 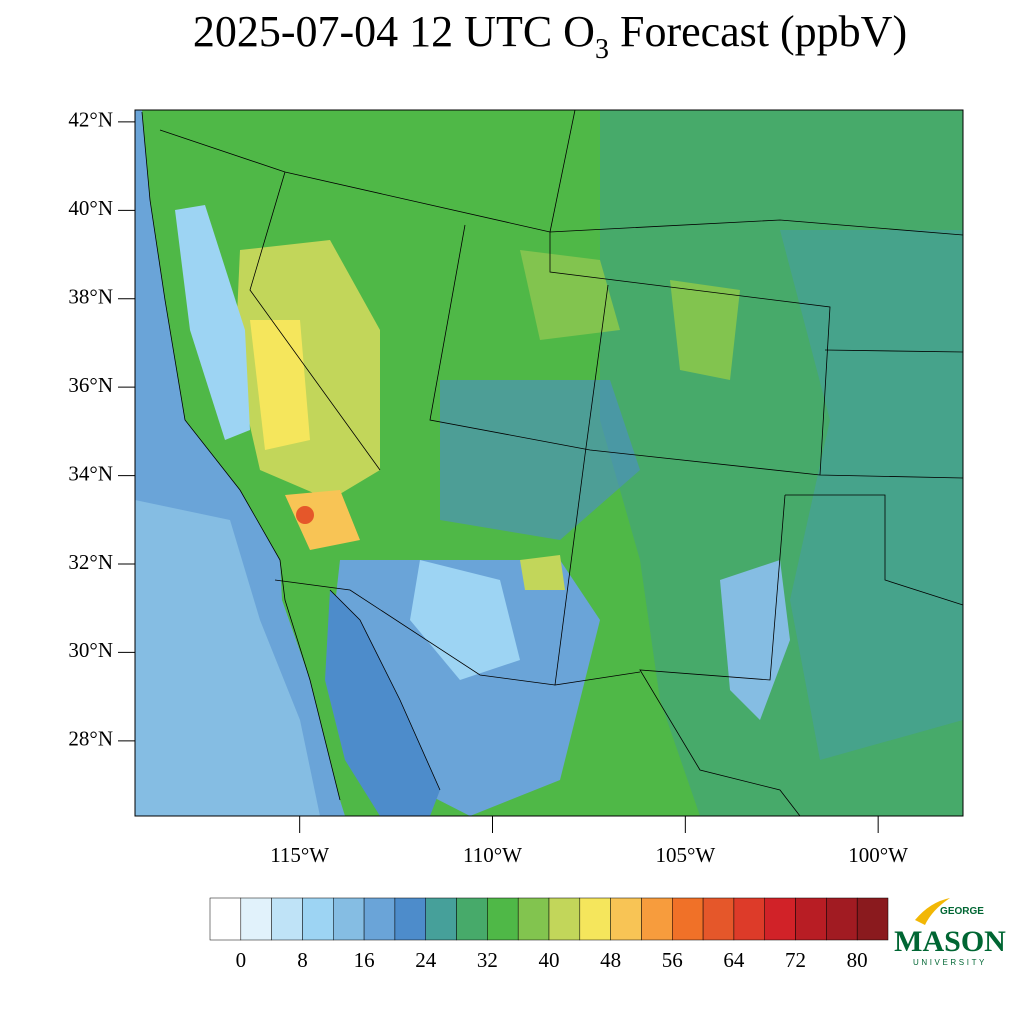 I want to click on logo-bottom: UNIVERSITY, so click(x=950, y=962).